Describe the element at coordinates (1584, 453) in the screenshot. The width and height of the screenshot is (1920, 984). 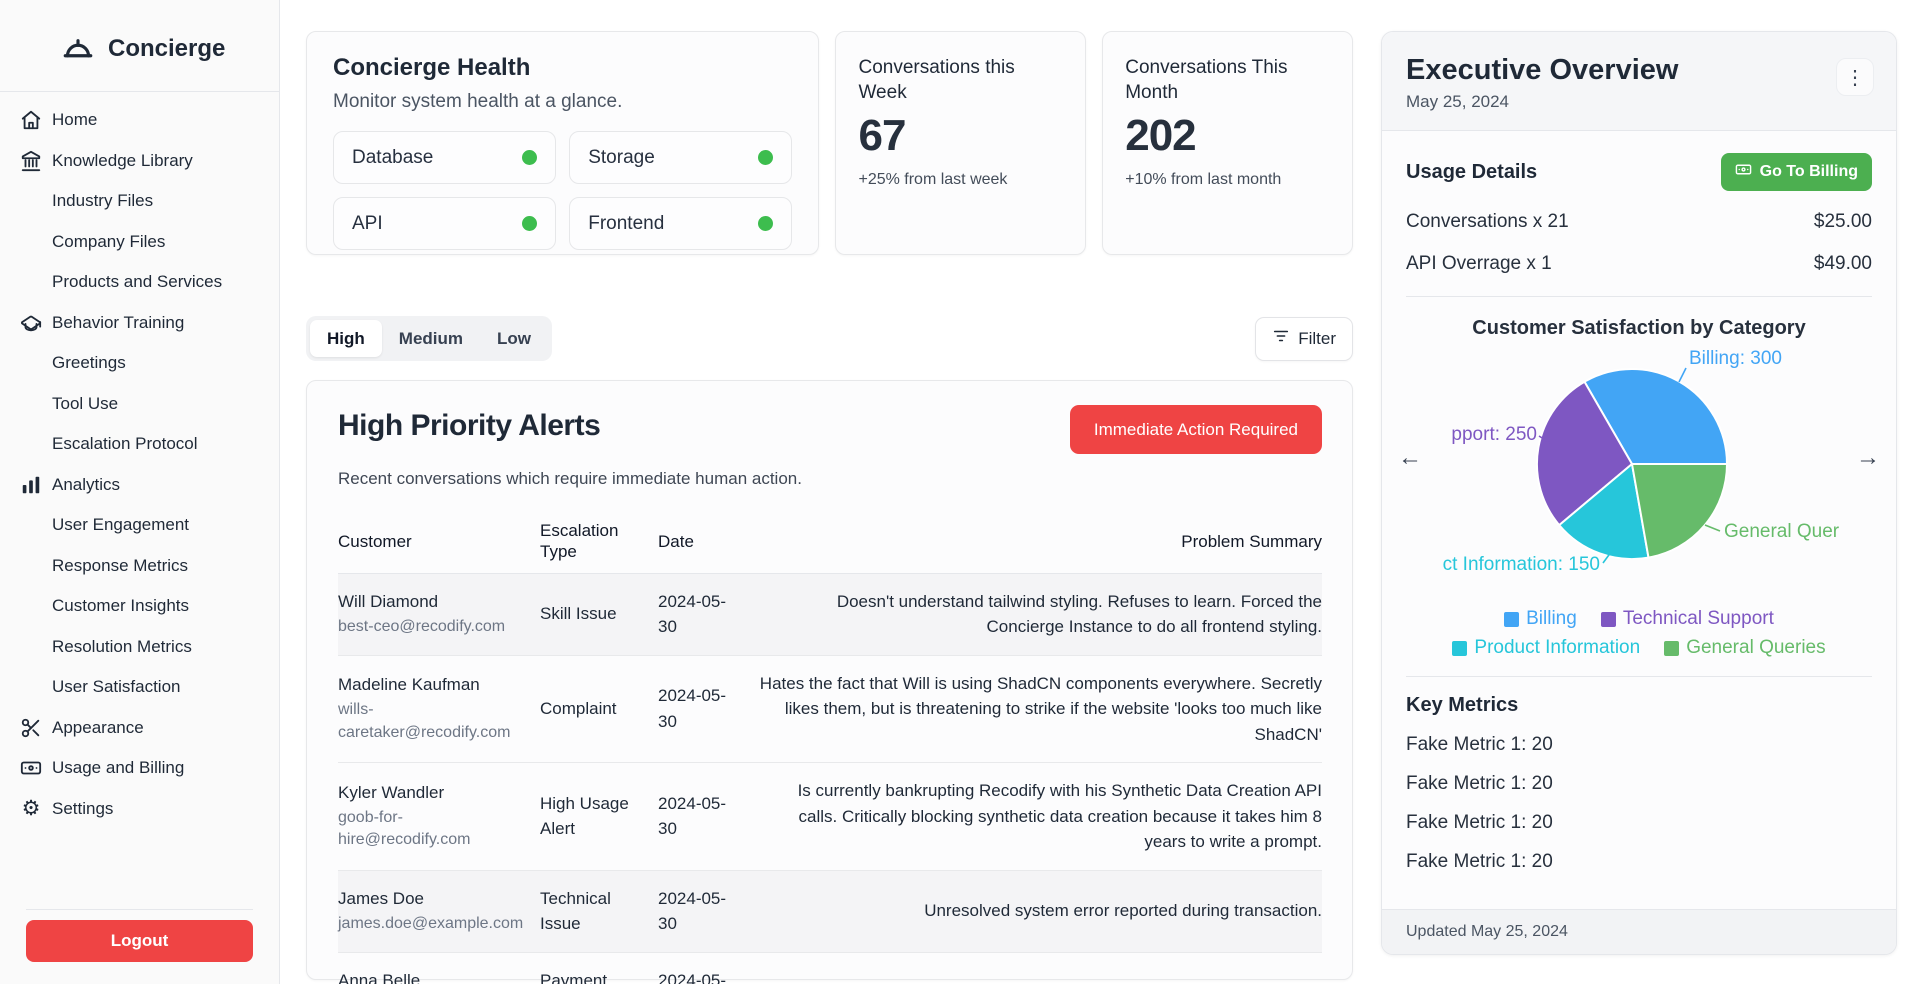
I see `pie-slice-technical-support` at that location.